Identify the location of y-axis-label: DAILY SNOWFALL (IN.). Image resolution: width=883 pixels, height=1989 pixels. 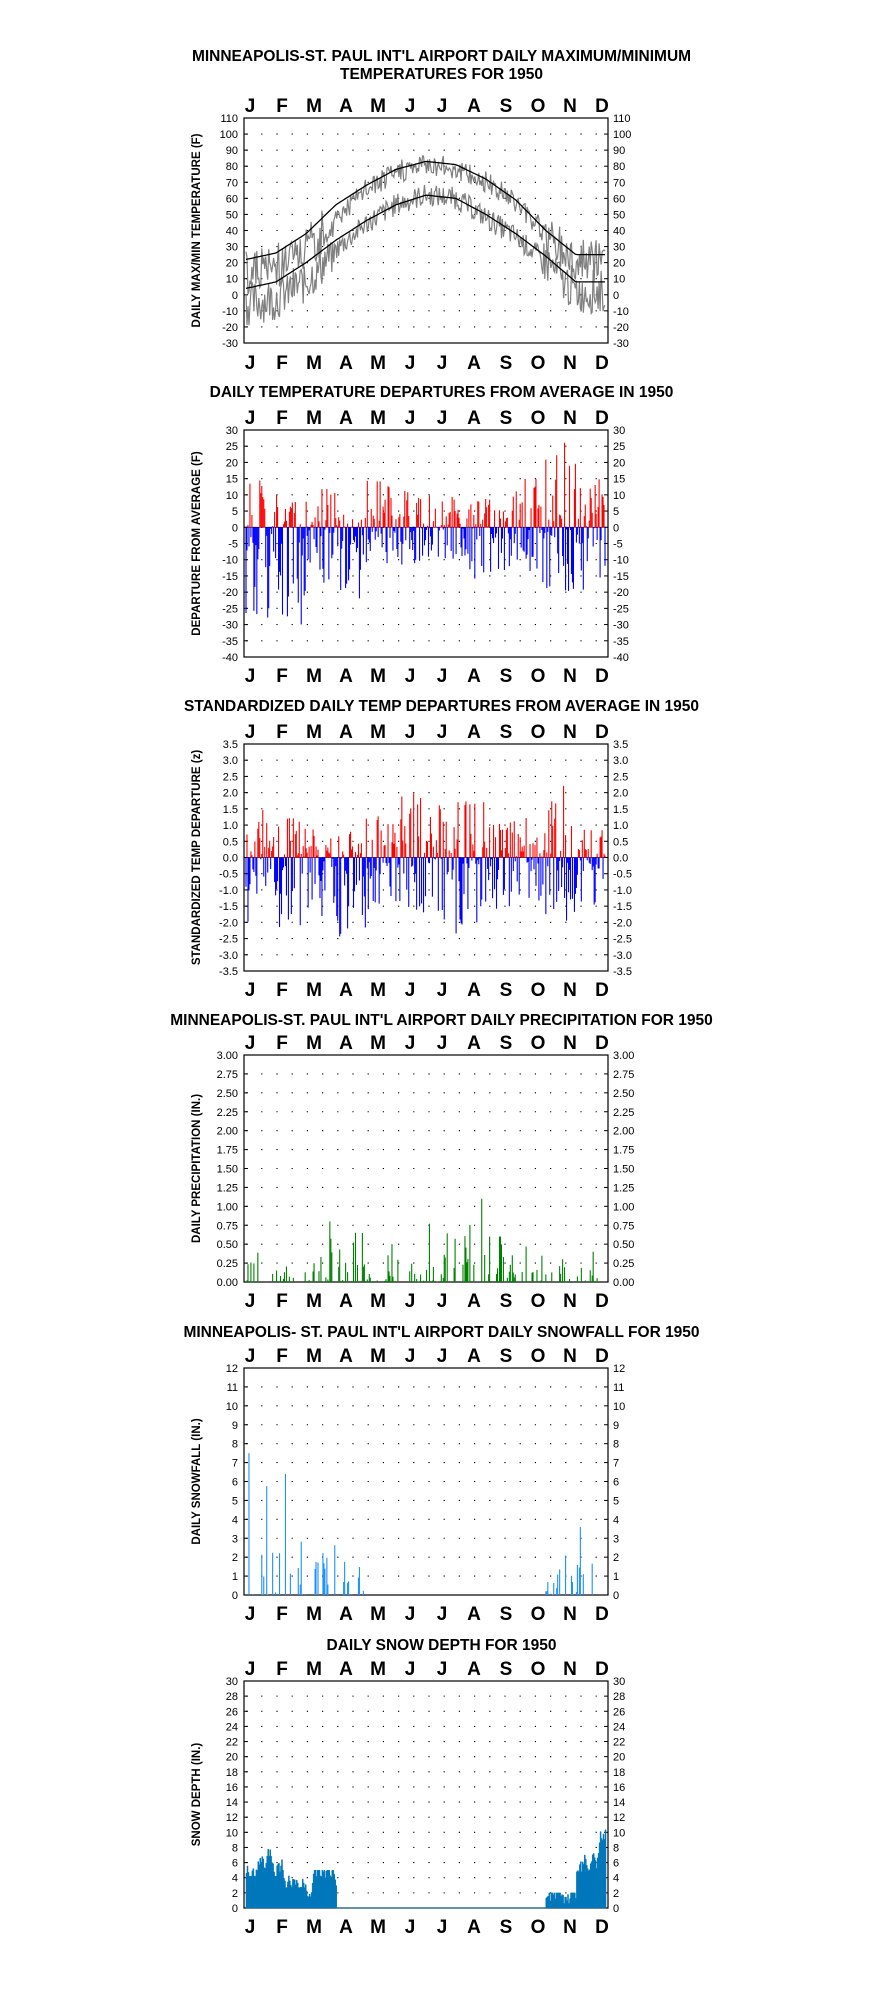
(197, 1481).